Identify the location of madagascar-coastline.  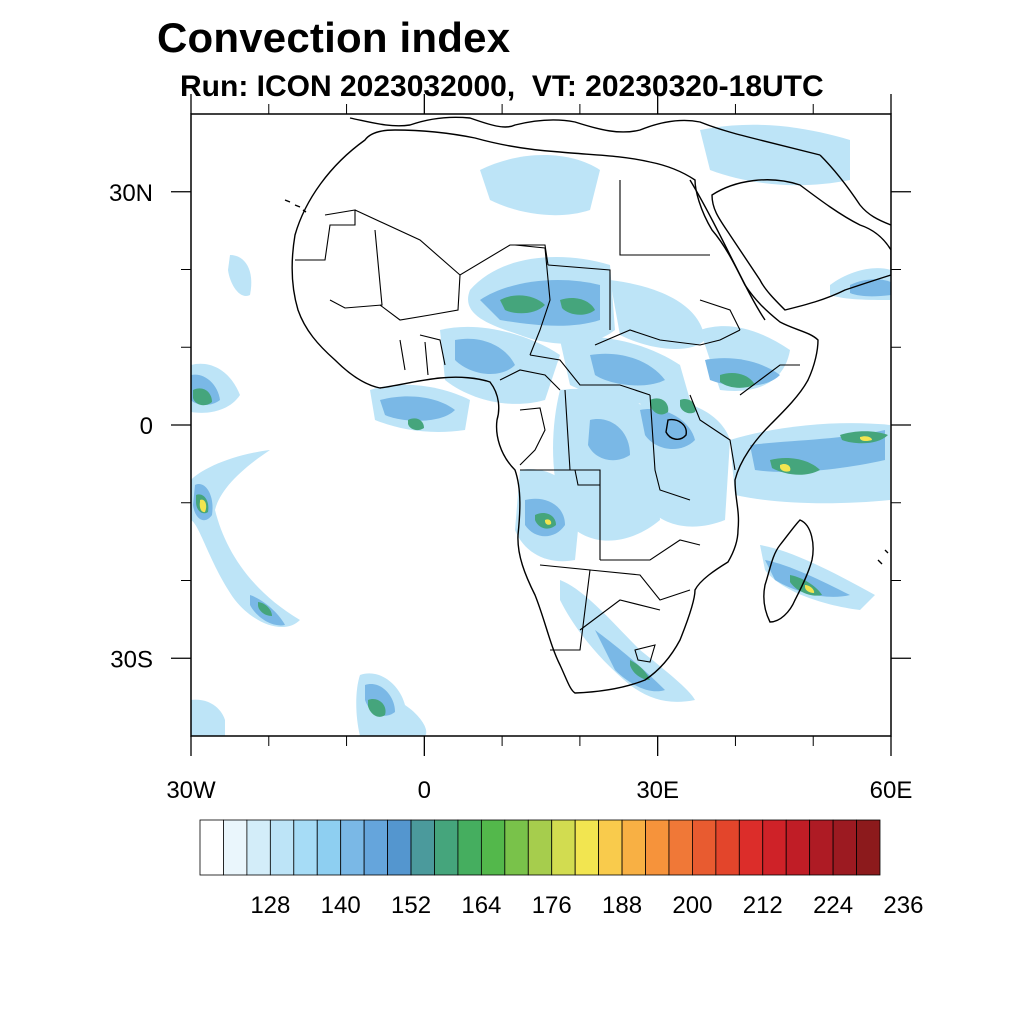
(788, 571).